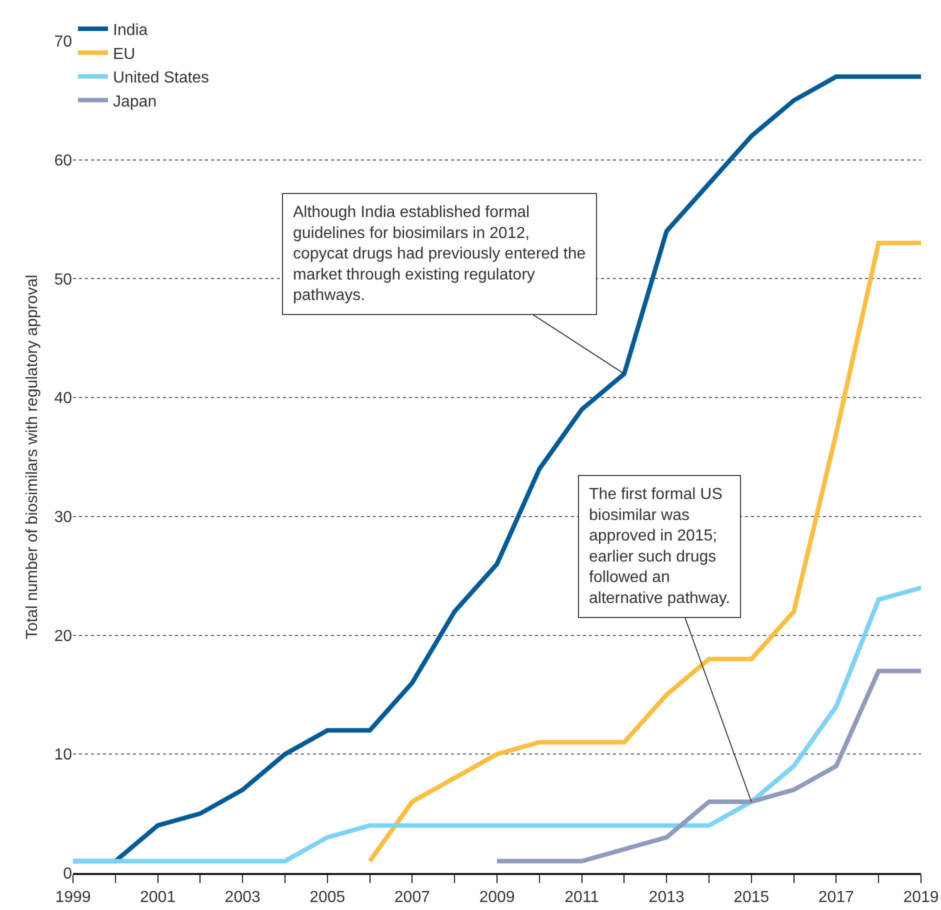 The width and height of the screenshot is (941, 910). I want to click on legend-label: Japan, so click(135, 101).